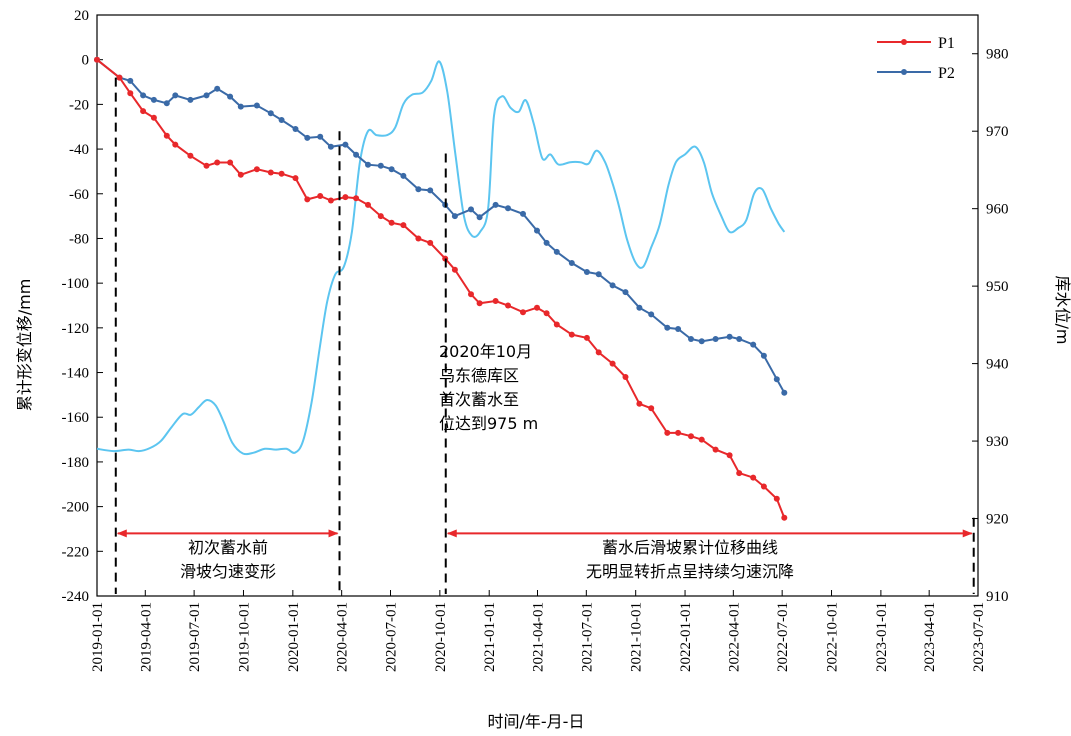 This screenshot has height=736, width=1071. I want to click on before-label-line: 初次蓄水前, so click(228, 547).